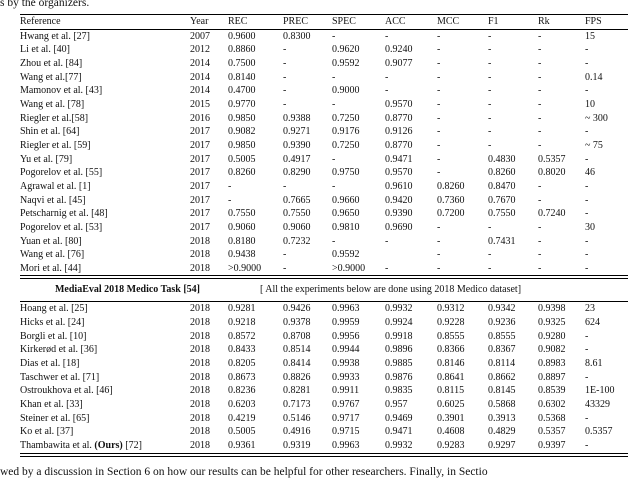  What do you see at coordinates (64, 214) in the screenshot?
I see `cell-ref: Petscharnig et al. [48]` at bounding box center [64, 214].